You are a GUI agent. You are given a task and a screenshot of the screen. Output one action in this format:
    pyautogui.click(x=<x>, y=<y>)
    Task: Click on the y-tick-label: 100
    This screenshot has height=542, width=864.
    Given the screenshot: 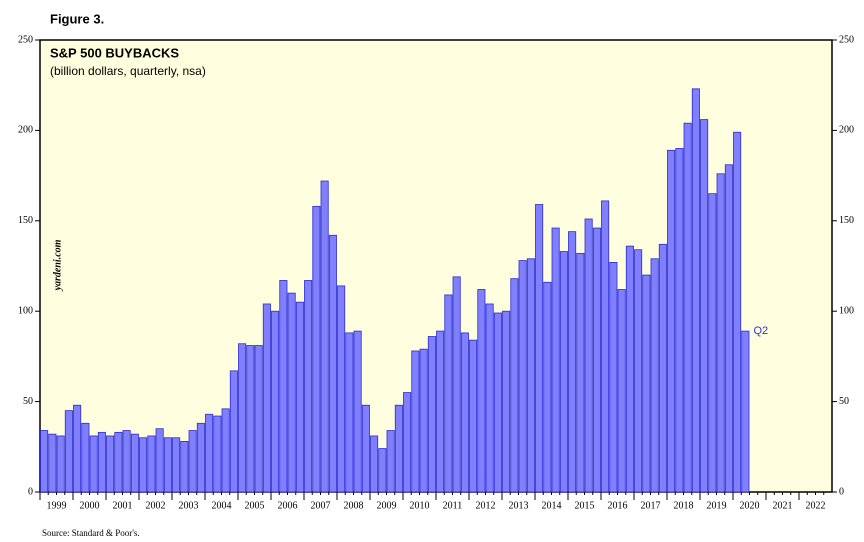 What is the action you would take?
    pyautogui.click(x=25, y=310)
    